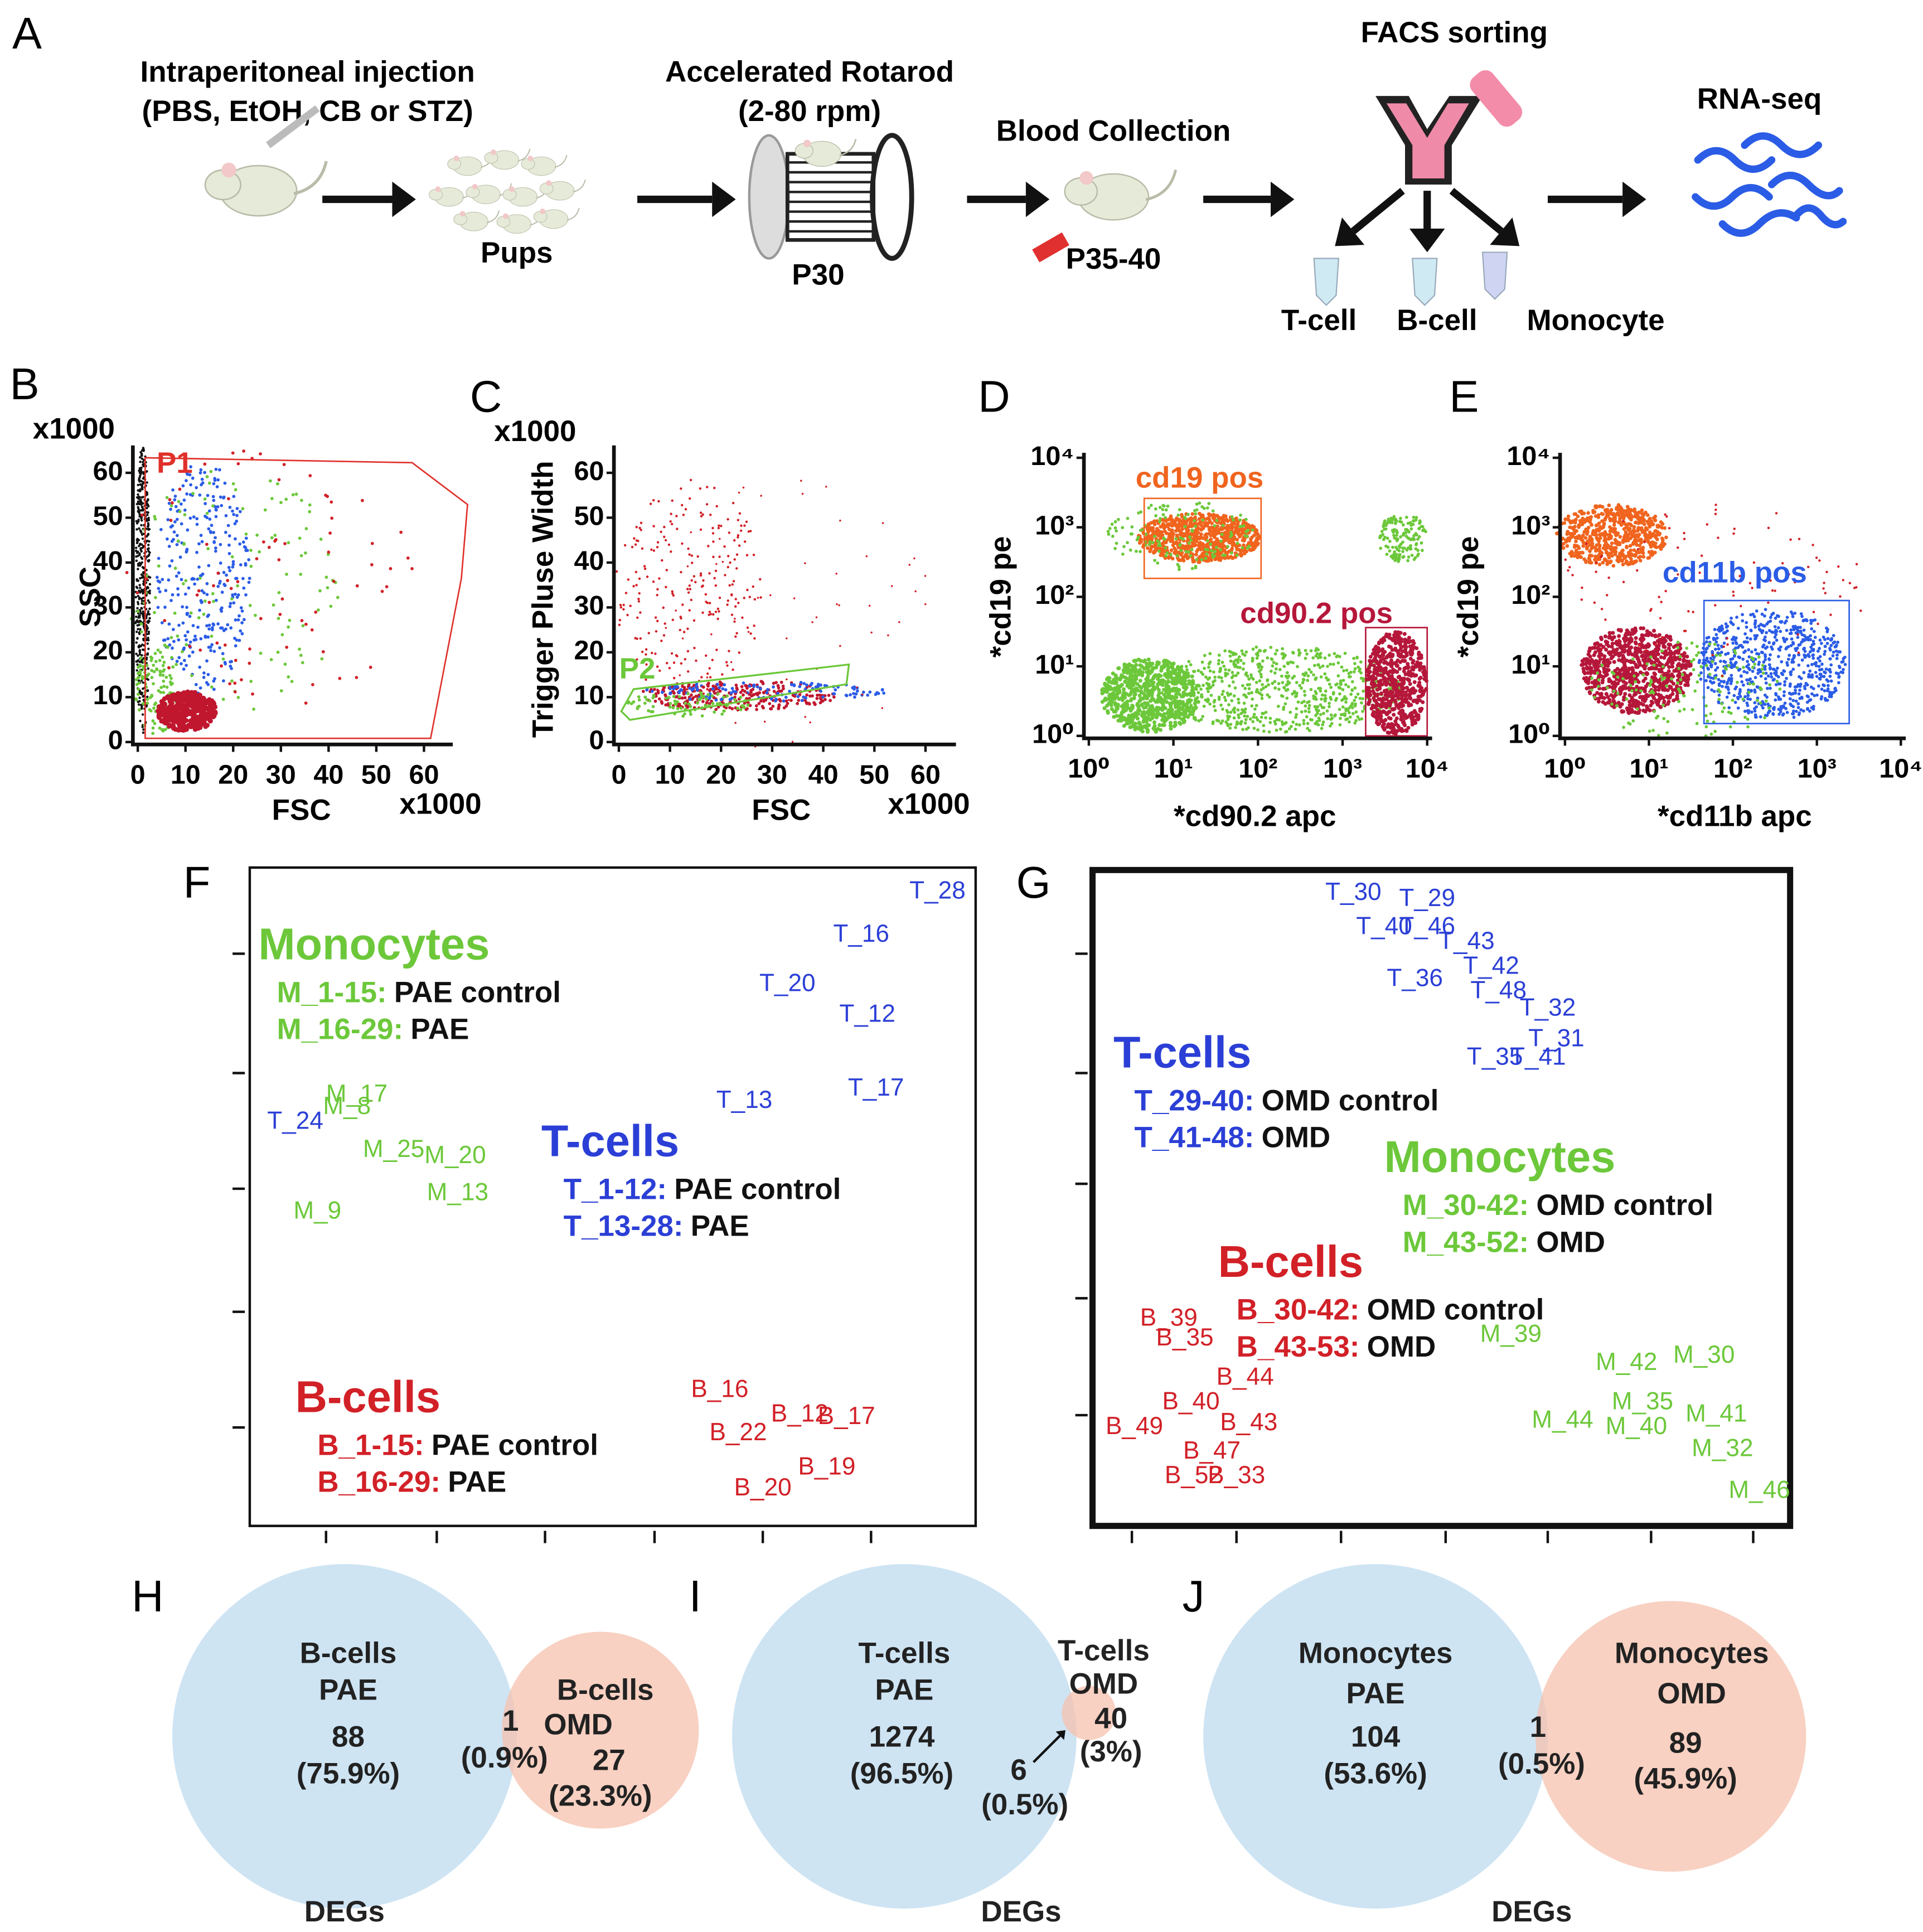  I want to click on x-axis-label: FSC, so click(781, 810).